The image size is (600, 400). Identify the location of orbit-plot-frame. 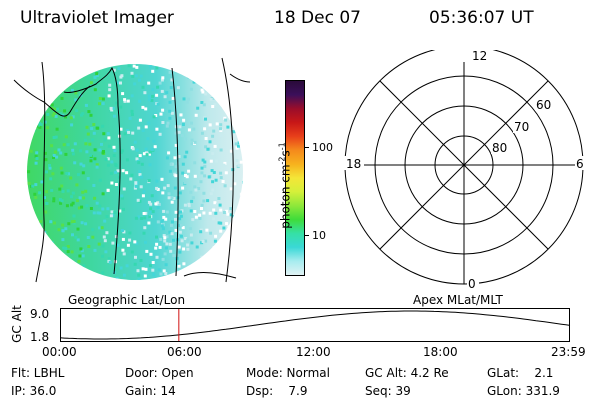
(315, 325).